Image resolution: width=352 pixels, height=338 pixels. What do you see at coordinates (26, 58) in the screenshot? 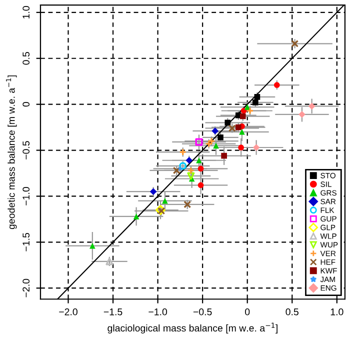
I see `y-tick-label: 0.5` at bounding box center [26, 58].